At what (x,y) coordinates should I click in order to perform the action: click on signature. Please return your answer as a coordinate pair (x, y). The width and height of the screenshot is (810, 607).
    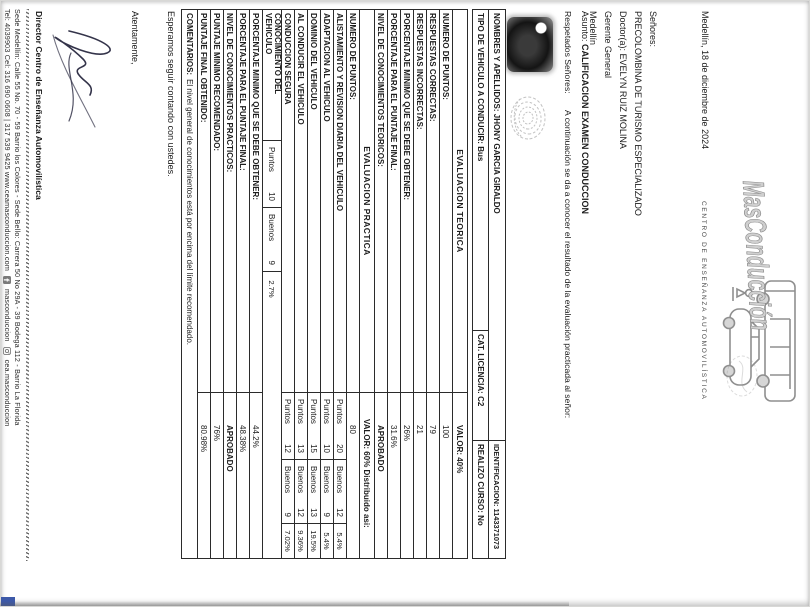
    Looking at the image, I should click on (81, 79).